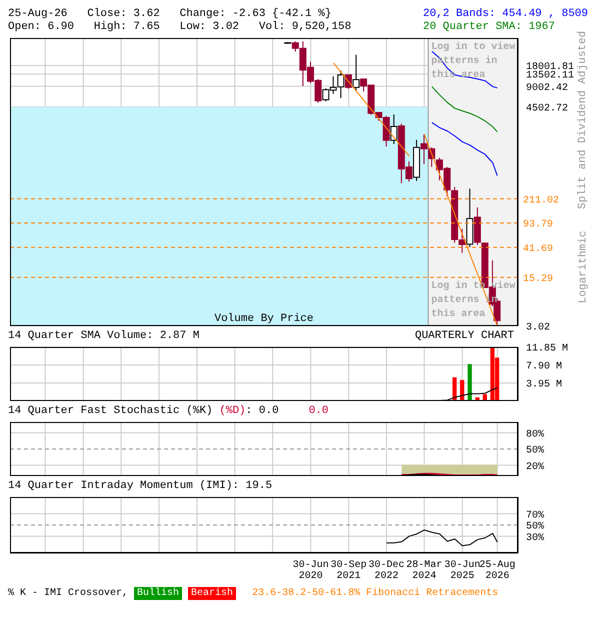 This screenshot has width=600, height=640. What do you see at coordinates (544, 367) in the screenshot?
I see `y-tick-label: 7.90 M` at bounding box center [544, 367].